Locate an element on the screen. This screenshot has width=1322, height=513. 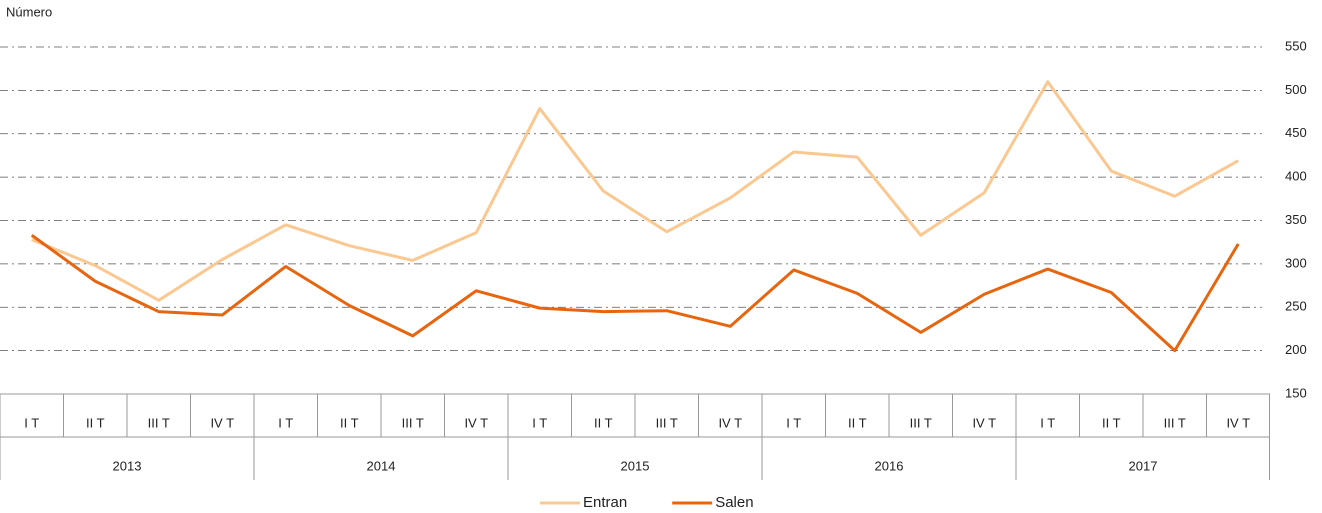
year-label: 2017 is located at coordinates (1143, 465).